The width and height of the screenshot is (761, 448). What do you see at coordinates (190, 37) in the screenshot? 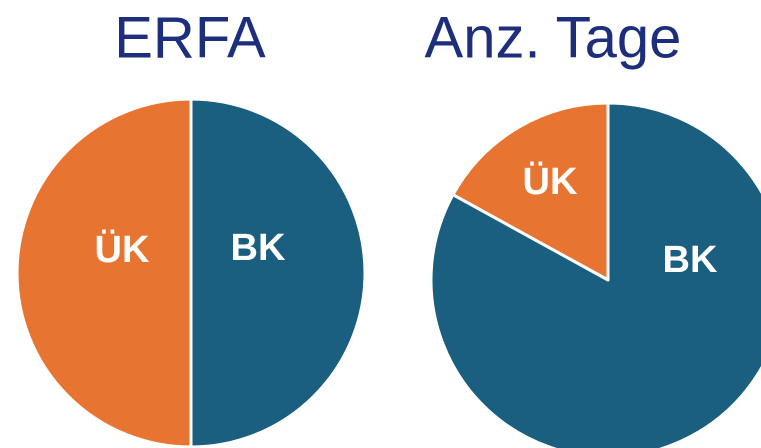
I see `chart-title: ERFA` at bounding box center [190, 37].